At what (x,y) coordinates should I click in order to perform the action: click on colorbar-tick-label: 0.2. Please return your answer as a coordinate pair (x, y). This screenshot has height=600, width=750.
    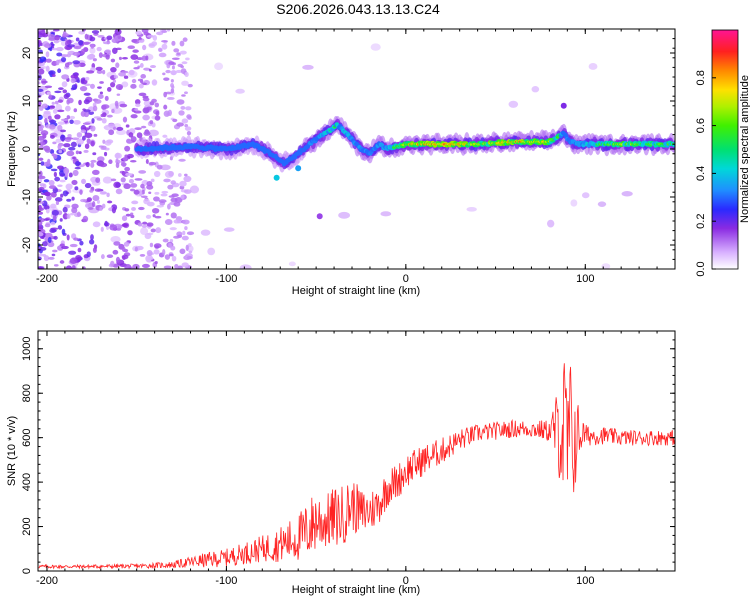
    Looking at the image, I should click on (701, 221).